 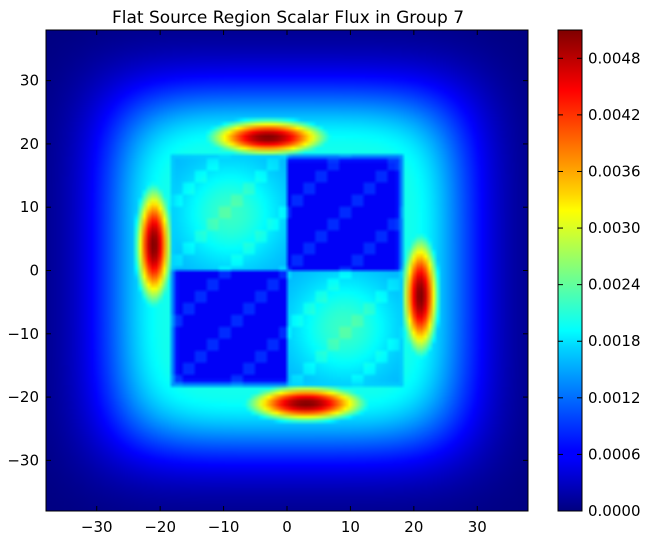 I want to click on y-tick-label: −30, so click(x=23, y=460).